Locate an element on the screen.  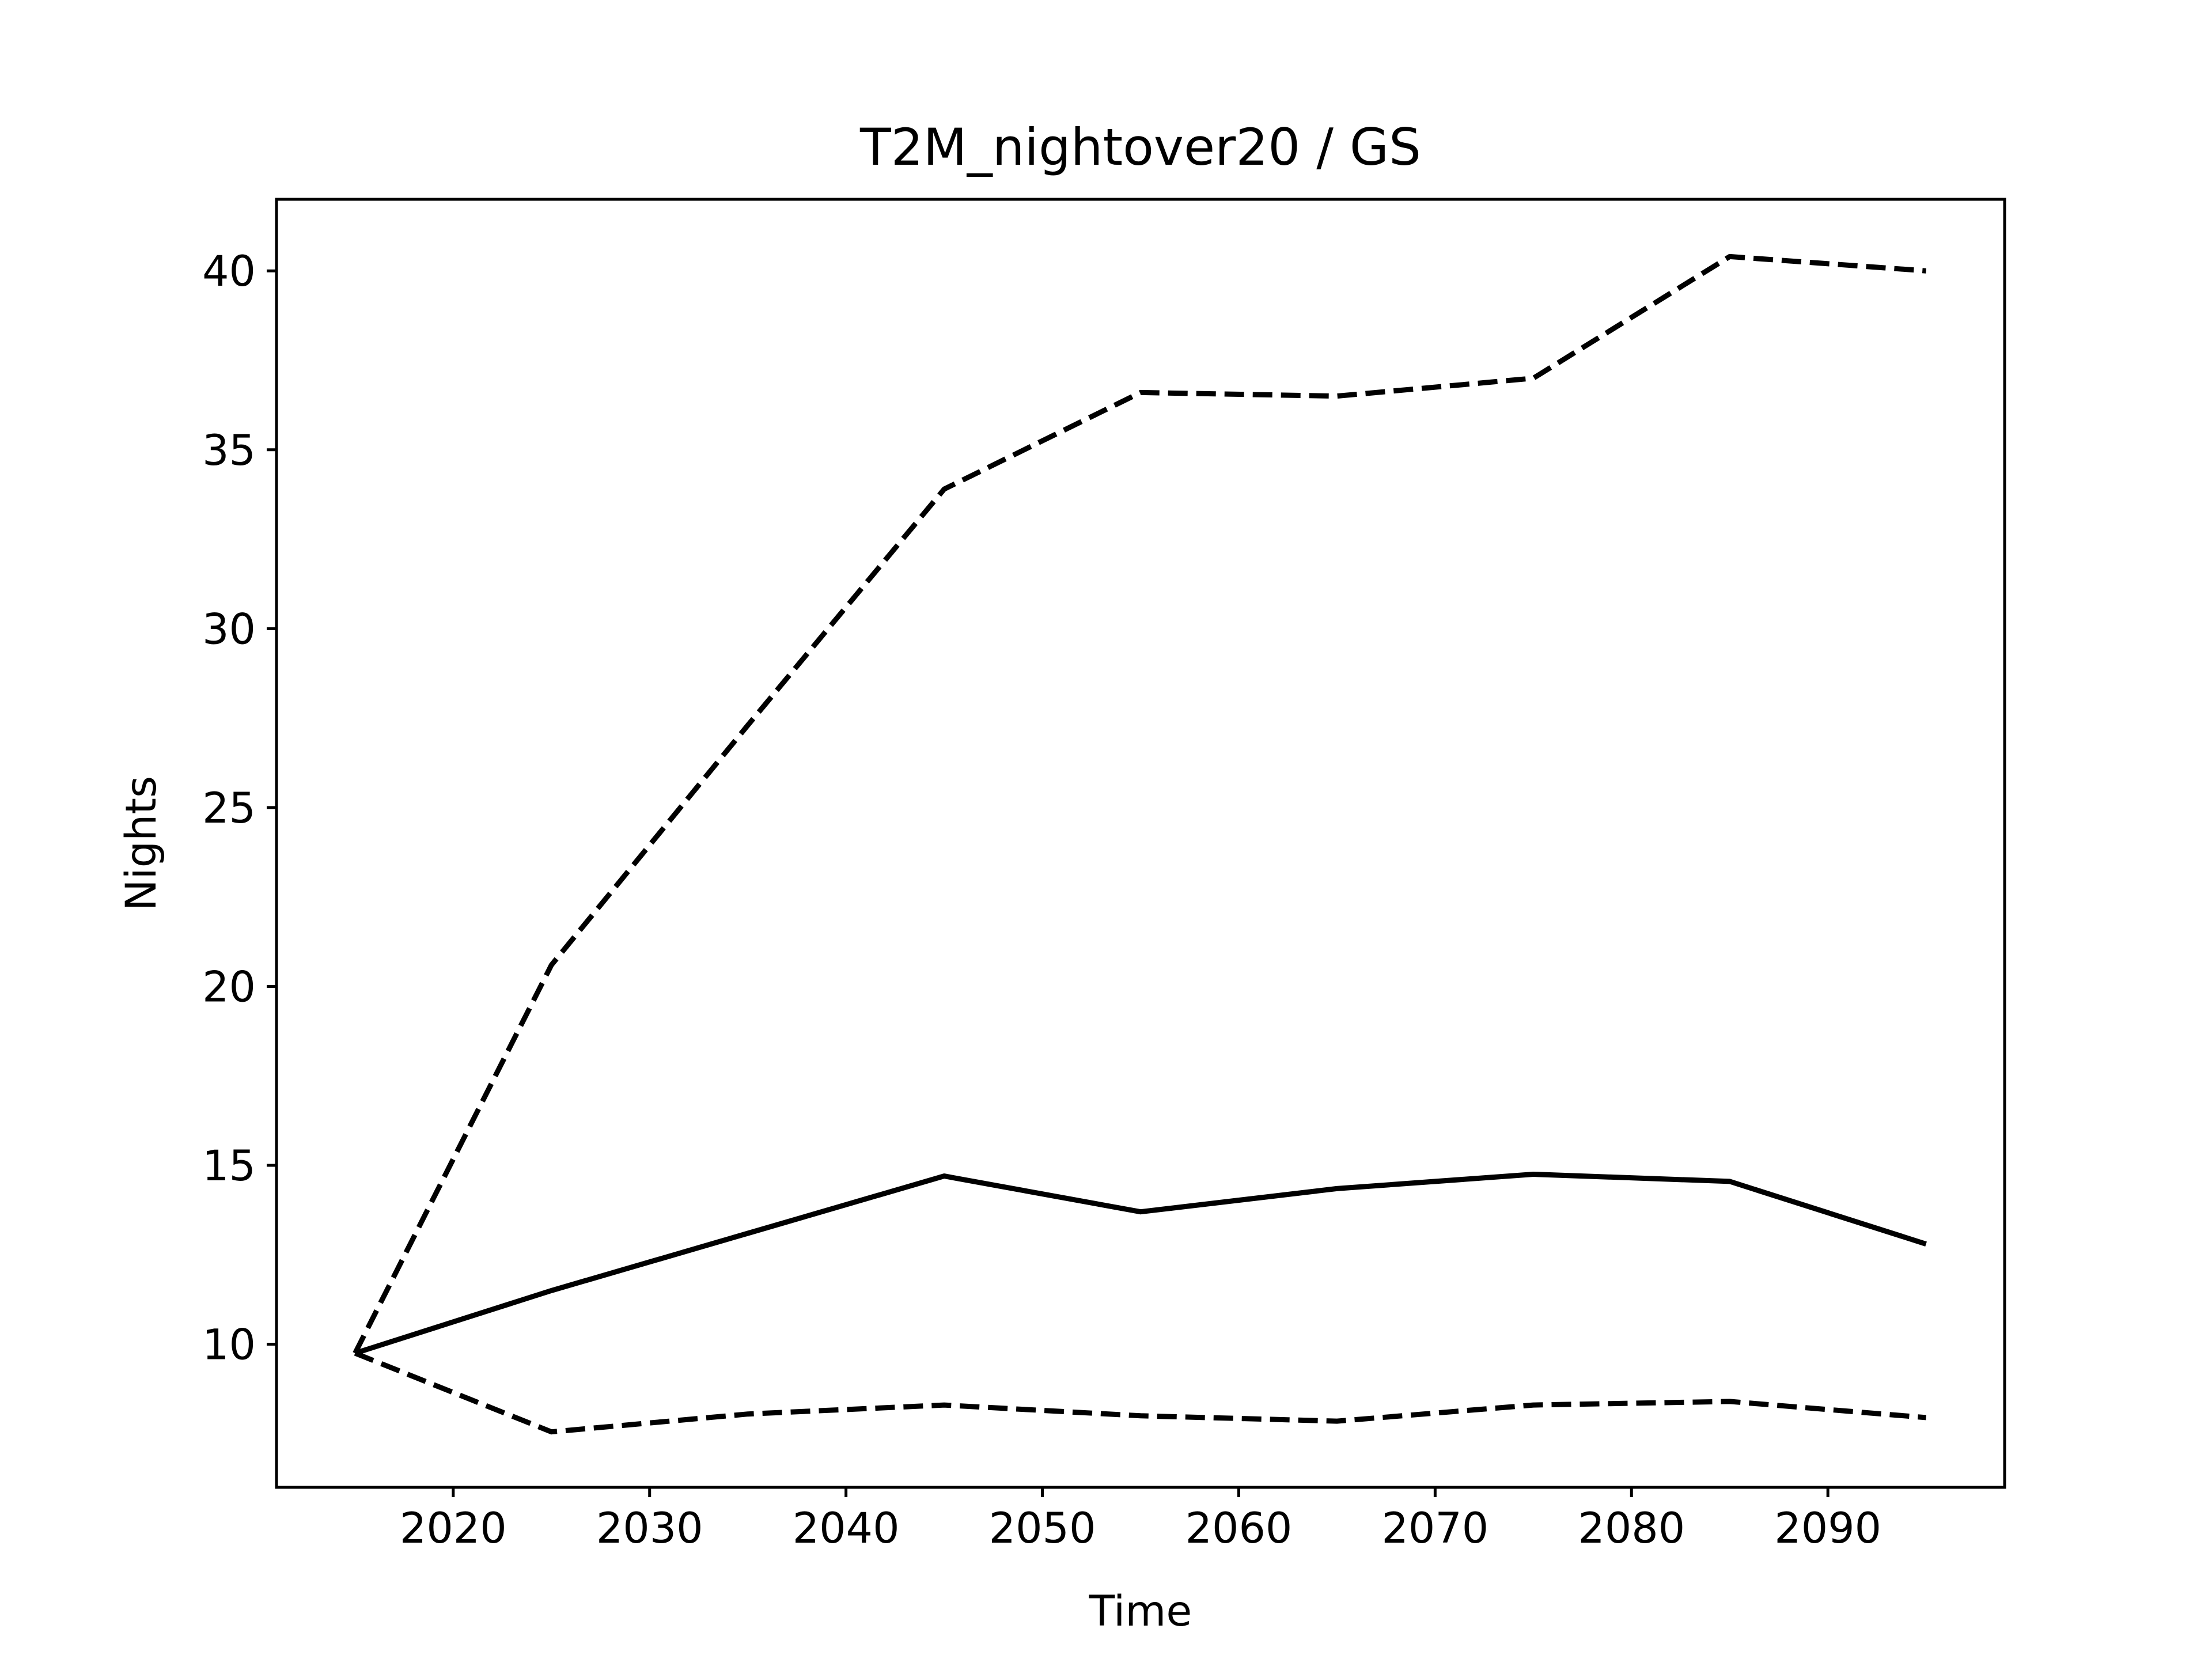
y-tick-label: 25 is located at coordinates (229, 808).